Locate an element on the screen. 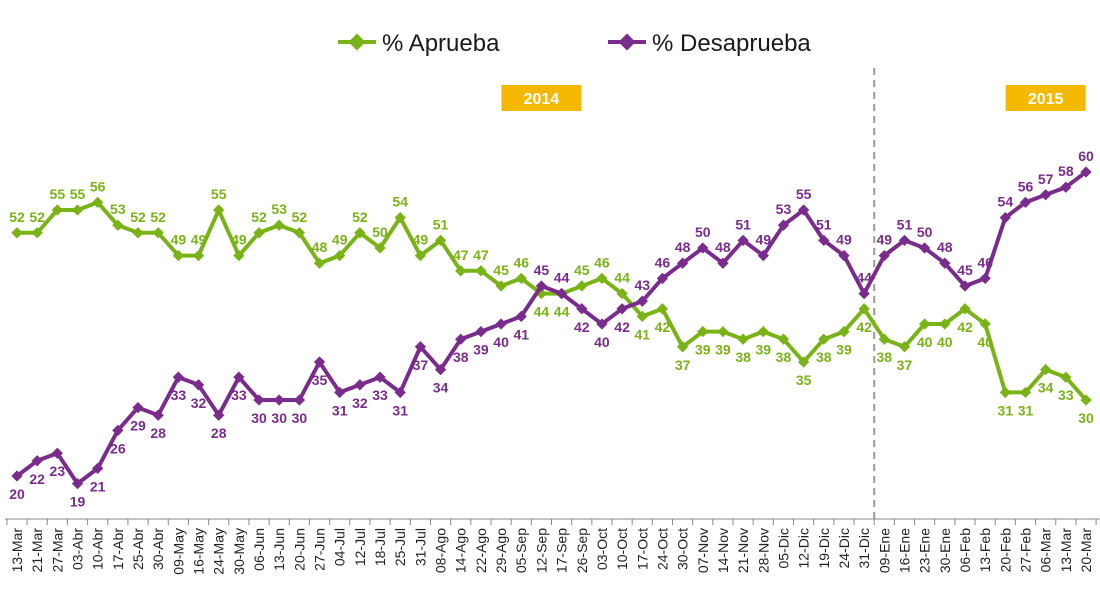 The image size is (1100, 600). x-tick-label: 14-Ago is located at coordinates (461, 550).